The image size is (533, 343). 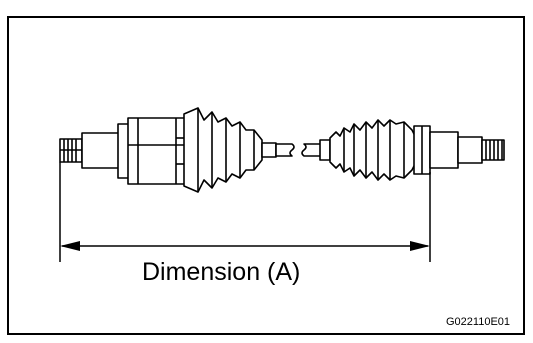 What do you see at coordinates (221, 272) in the screenshot?
I see `dimension-label: Dimension (A)` at bounding box center [221, 272].